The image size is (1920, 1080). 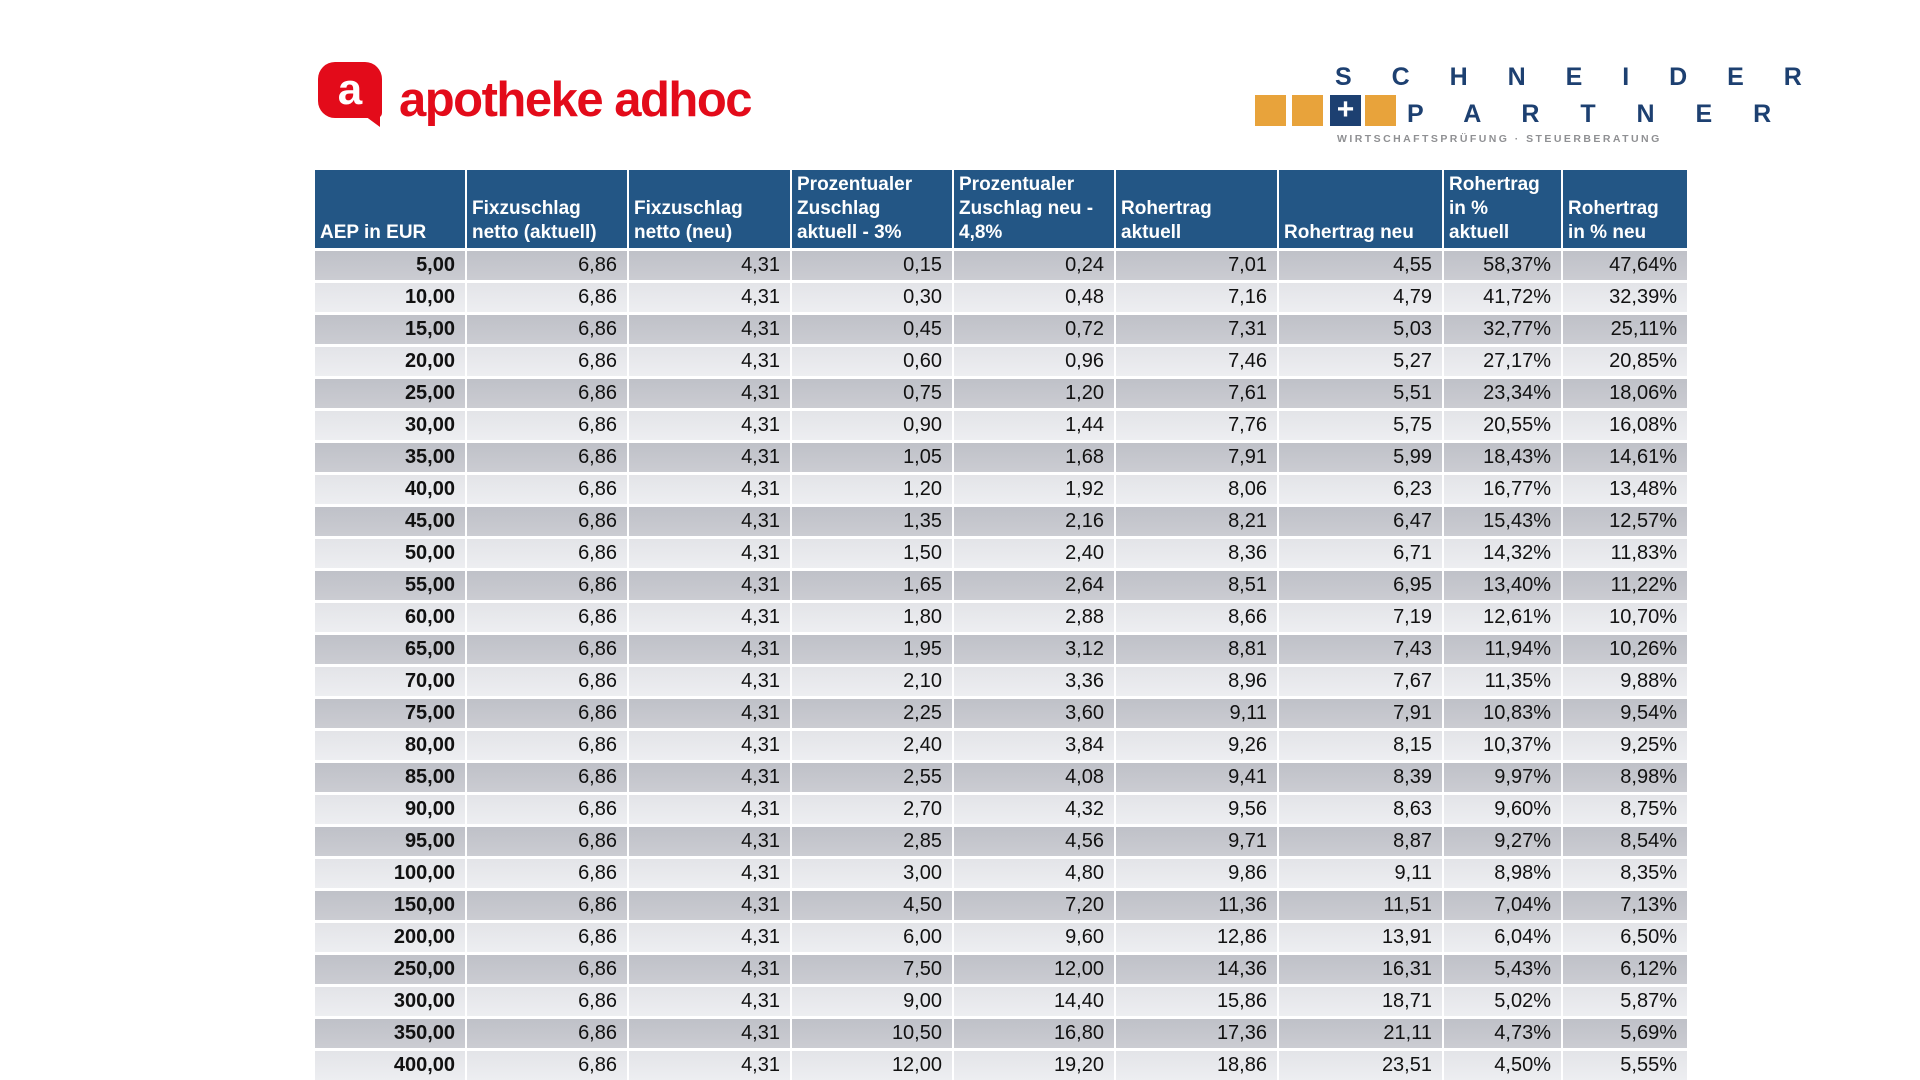 What do you see at coordinates (1034, 905) in the screenshot?
I see `table-cell: 7,20` at bounding box center [1034, 905].